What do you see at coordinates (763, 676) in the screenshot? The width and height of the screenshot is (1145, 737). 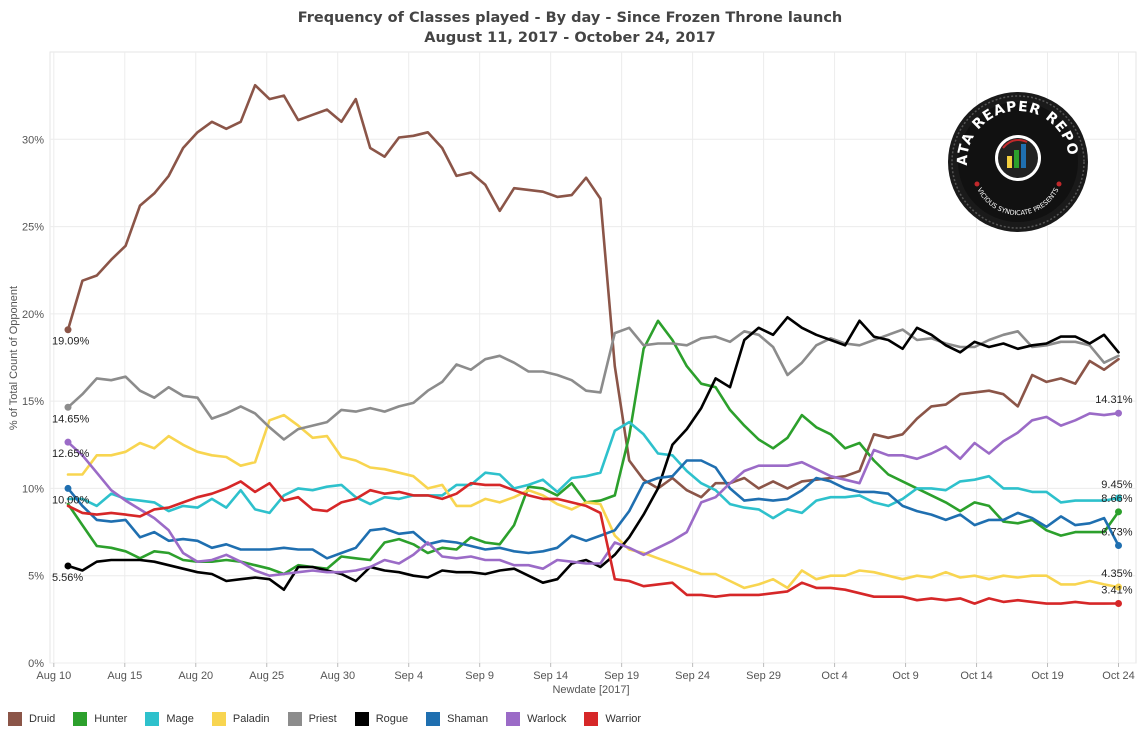 I see `x-tick-label: Sep 29` at bounding box center [763, 676].